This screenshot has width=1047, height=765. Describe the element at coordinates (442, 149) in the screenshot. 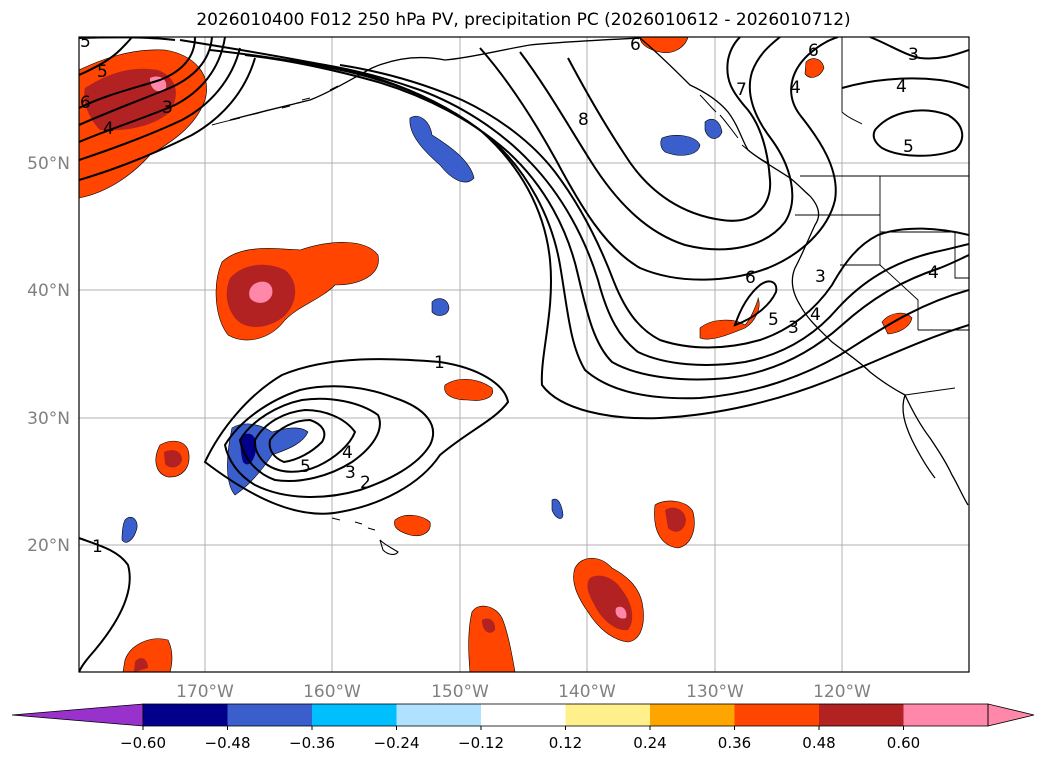

I see `precip-negative-blob-52n` at that location.